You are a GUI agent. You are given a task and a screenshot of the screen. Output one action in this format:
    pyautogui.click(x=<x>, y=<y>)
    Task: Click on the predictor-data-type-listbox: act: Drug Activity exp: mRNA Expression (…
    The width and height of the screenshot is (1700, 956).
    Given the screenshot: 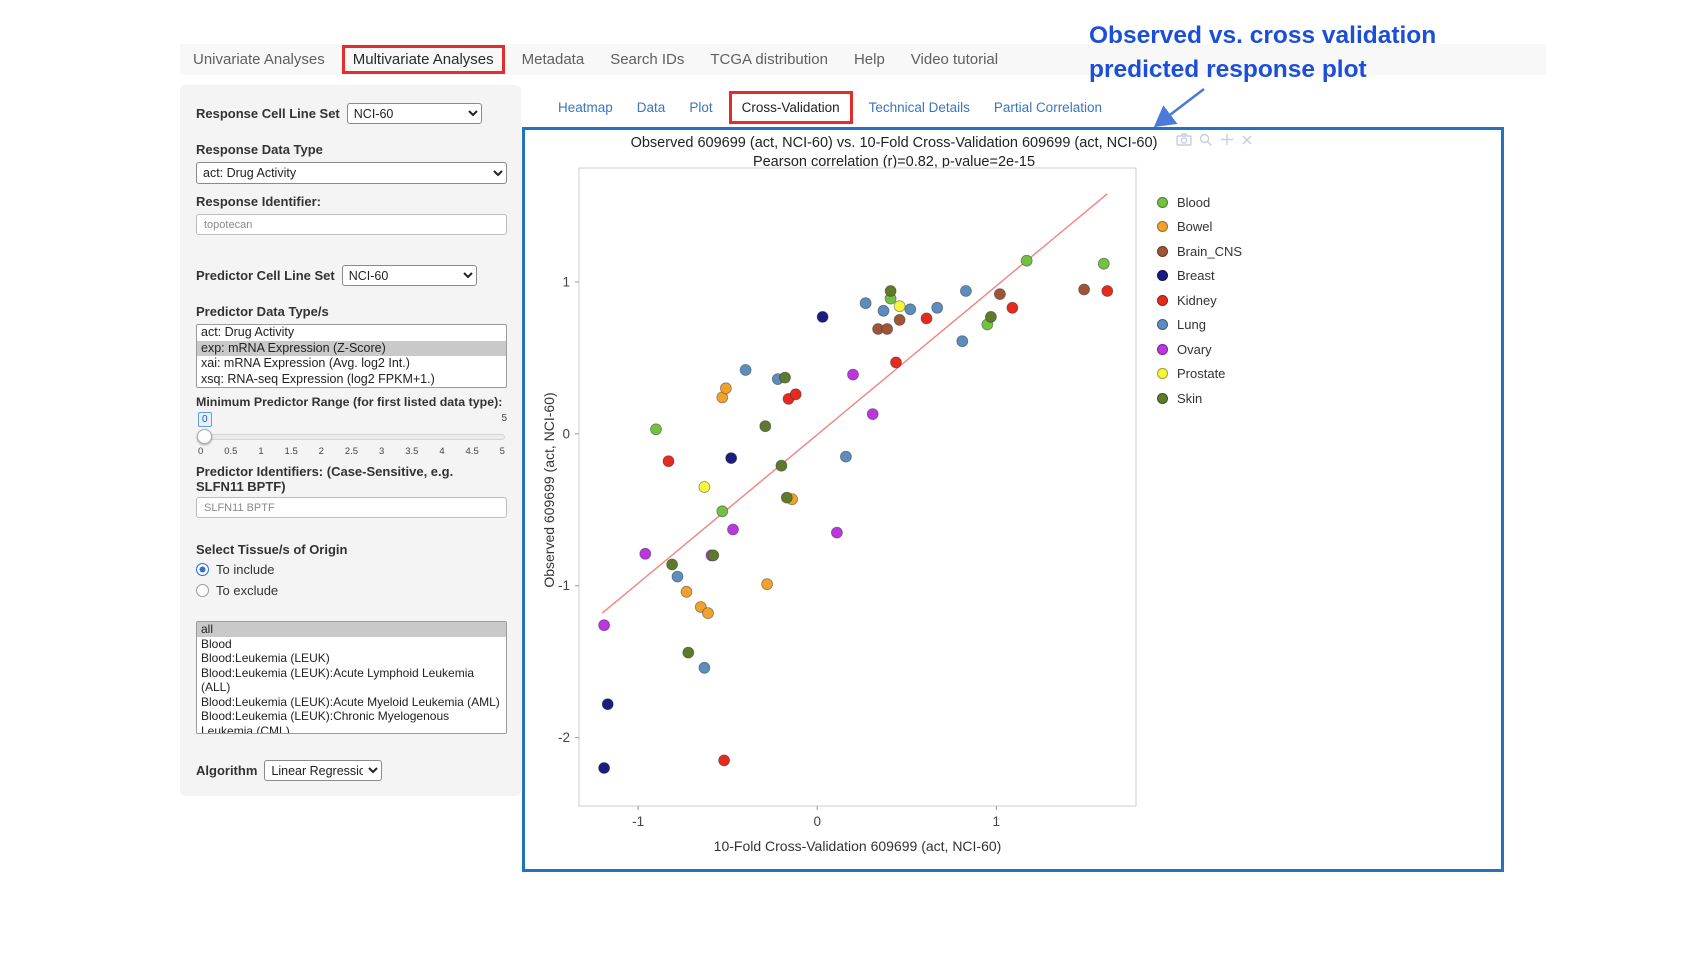 What is the action you would take?
    pyautogui.click(x=351, y=356)
    